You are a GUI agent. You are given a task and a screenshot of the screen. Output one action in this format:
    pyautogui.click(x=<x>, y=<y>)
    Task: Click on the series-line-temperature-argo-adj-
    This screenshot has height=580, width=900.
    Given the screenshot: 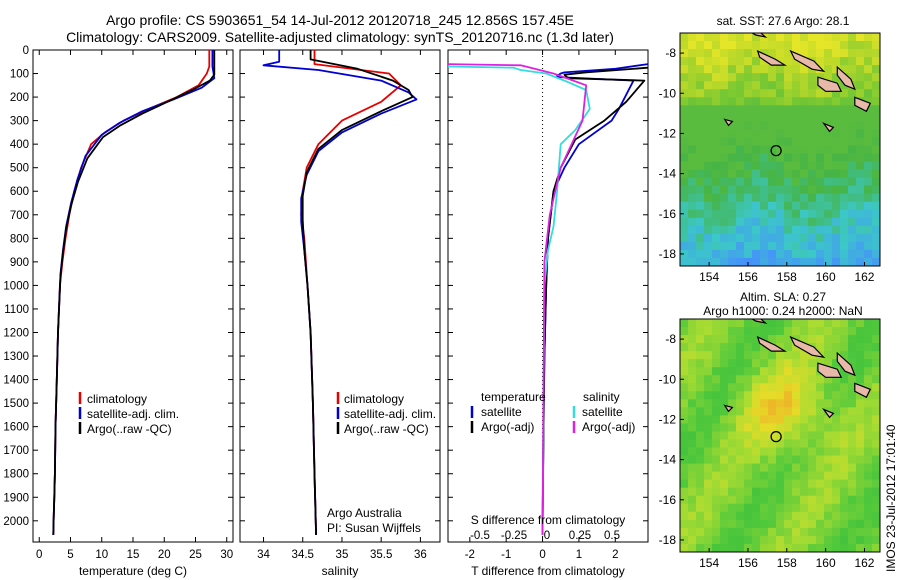 What is the action you would take?
    pyautogui.click(x=594, y=300)
    